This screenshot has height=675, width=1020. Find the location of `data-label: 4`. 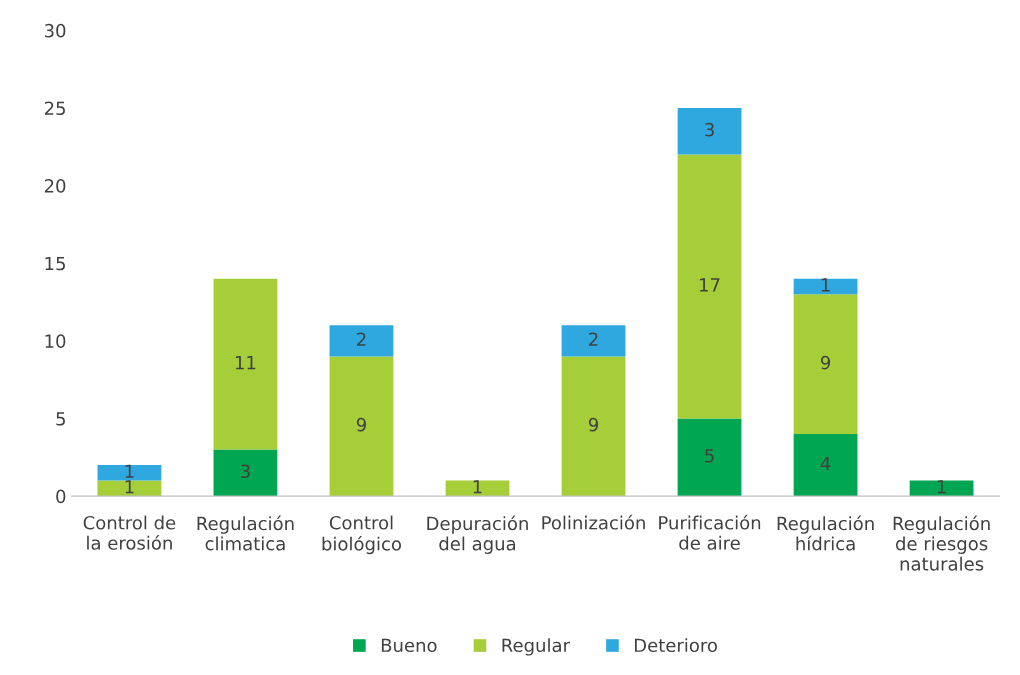

data-label: 4 is located at coordinates (825, 463).